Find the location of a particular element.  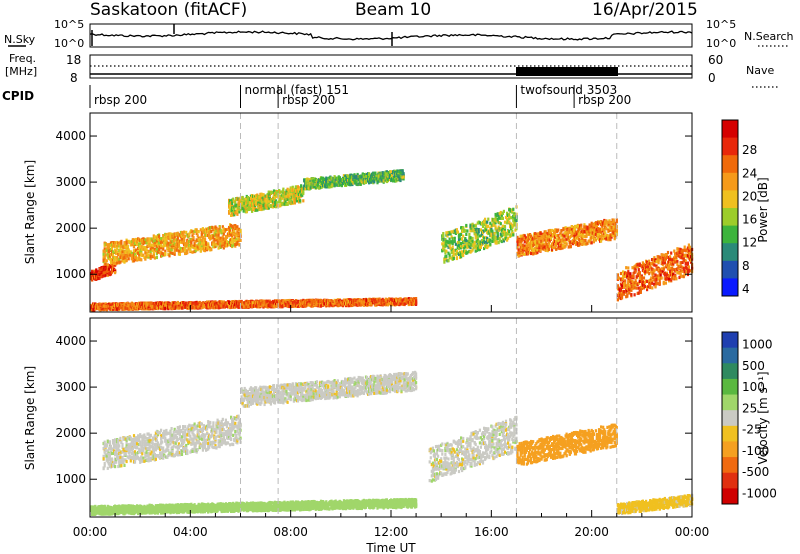

cpid-segment-label: normal (fast) 151 is located at coordinates (297, 90).